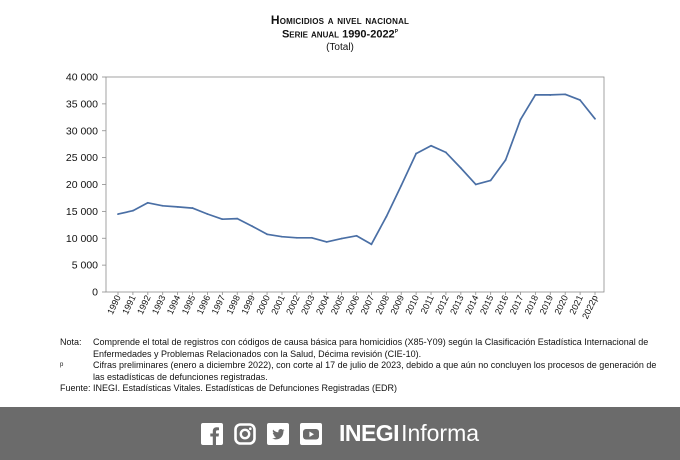 Image resolution: width=680 pixels, height=460 pixels. I want to click on note-key: Fuente:, so click(76, 389).